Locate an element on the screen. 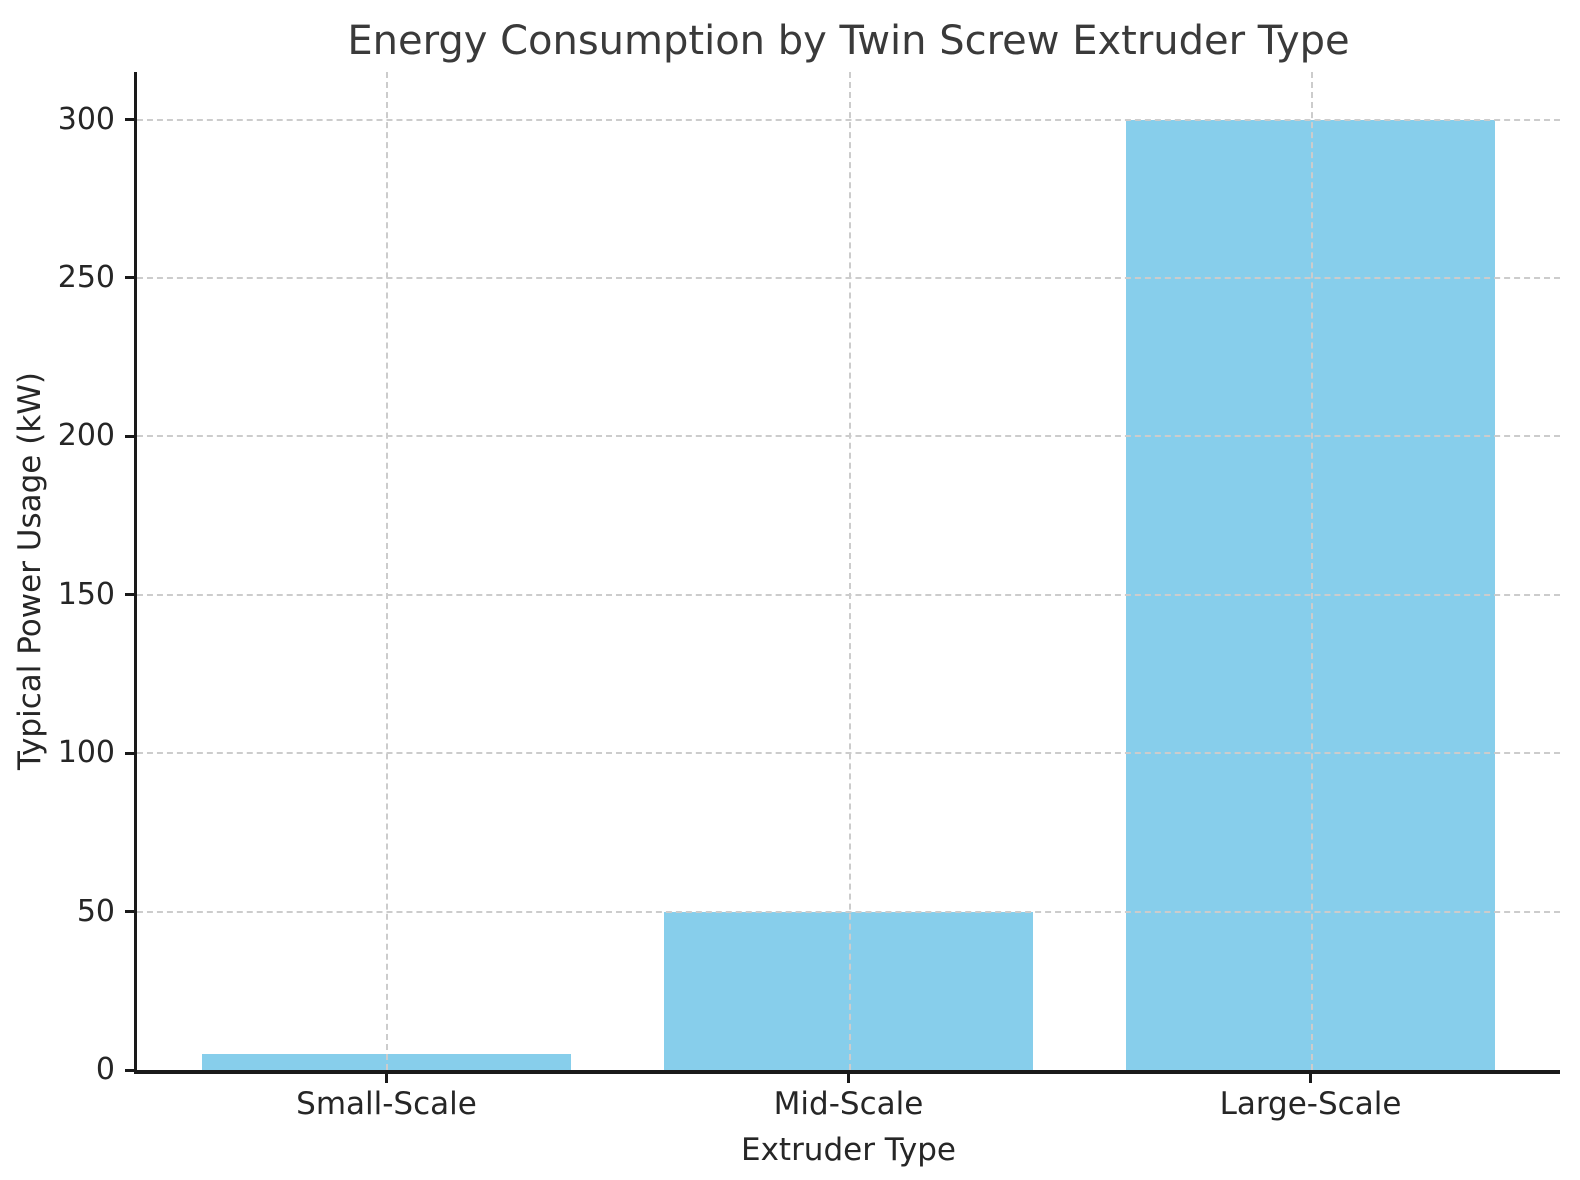 The width and height of the screenshot is (1580, 1180). x-tick-label: Large-Scale is located at coordinates (1310, 1104).